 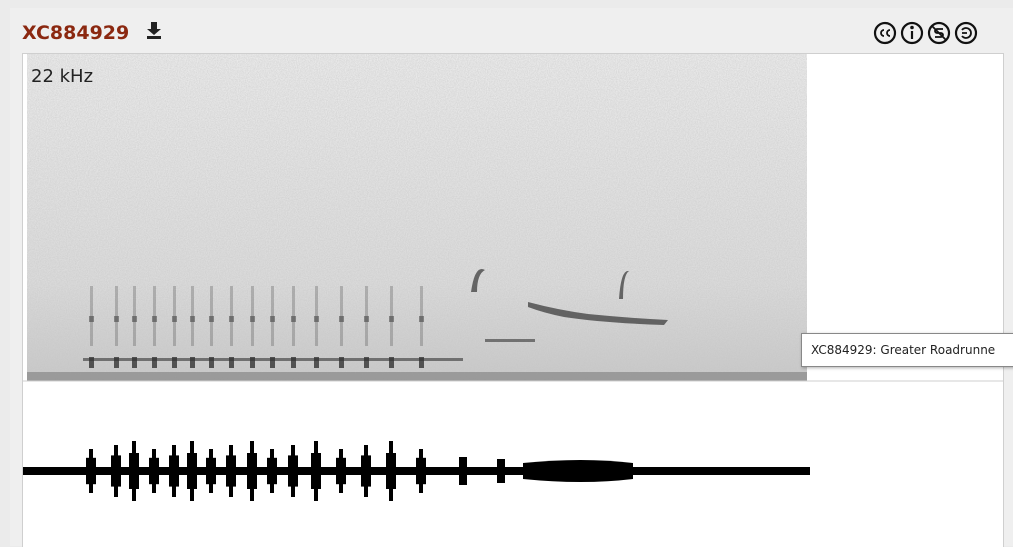 What do you see at coordinates (62, 76) in the screenshot?
I see `frequency-label: 22 kHz` at bounding box center [62, 76].